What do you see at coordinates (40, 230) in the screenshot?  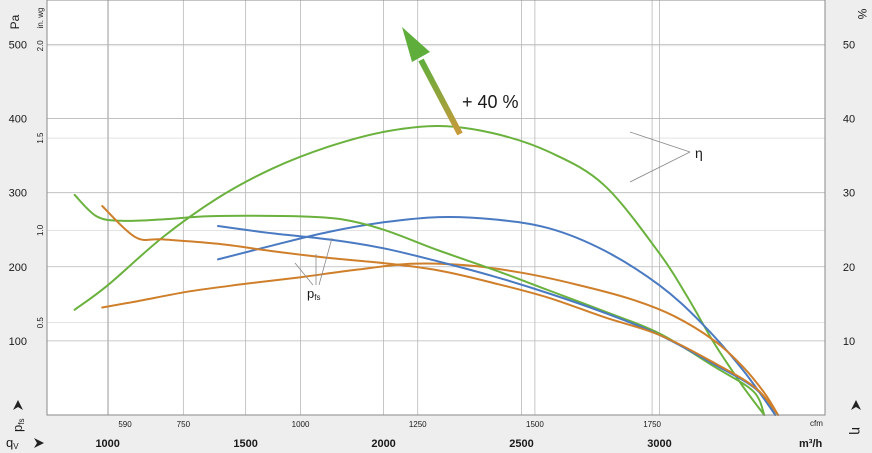 I see `inwg-tick-label: 1.0` at bounding box center [40, 230].